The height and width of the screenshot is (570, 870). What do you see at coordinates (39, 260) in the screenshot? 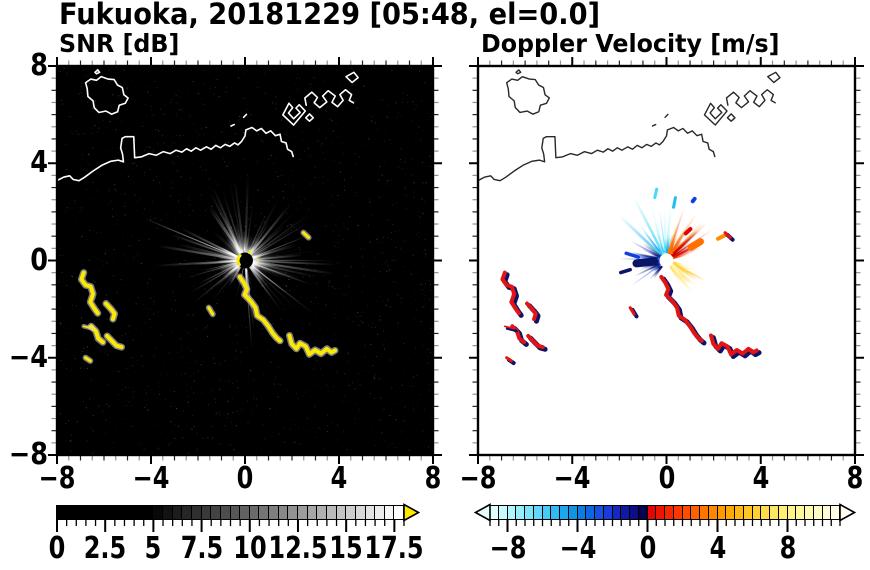
I see `y-tick-label: 0` at bounding box center [39, 260].